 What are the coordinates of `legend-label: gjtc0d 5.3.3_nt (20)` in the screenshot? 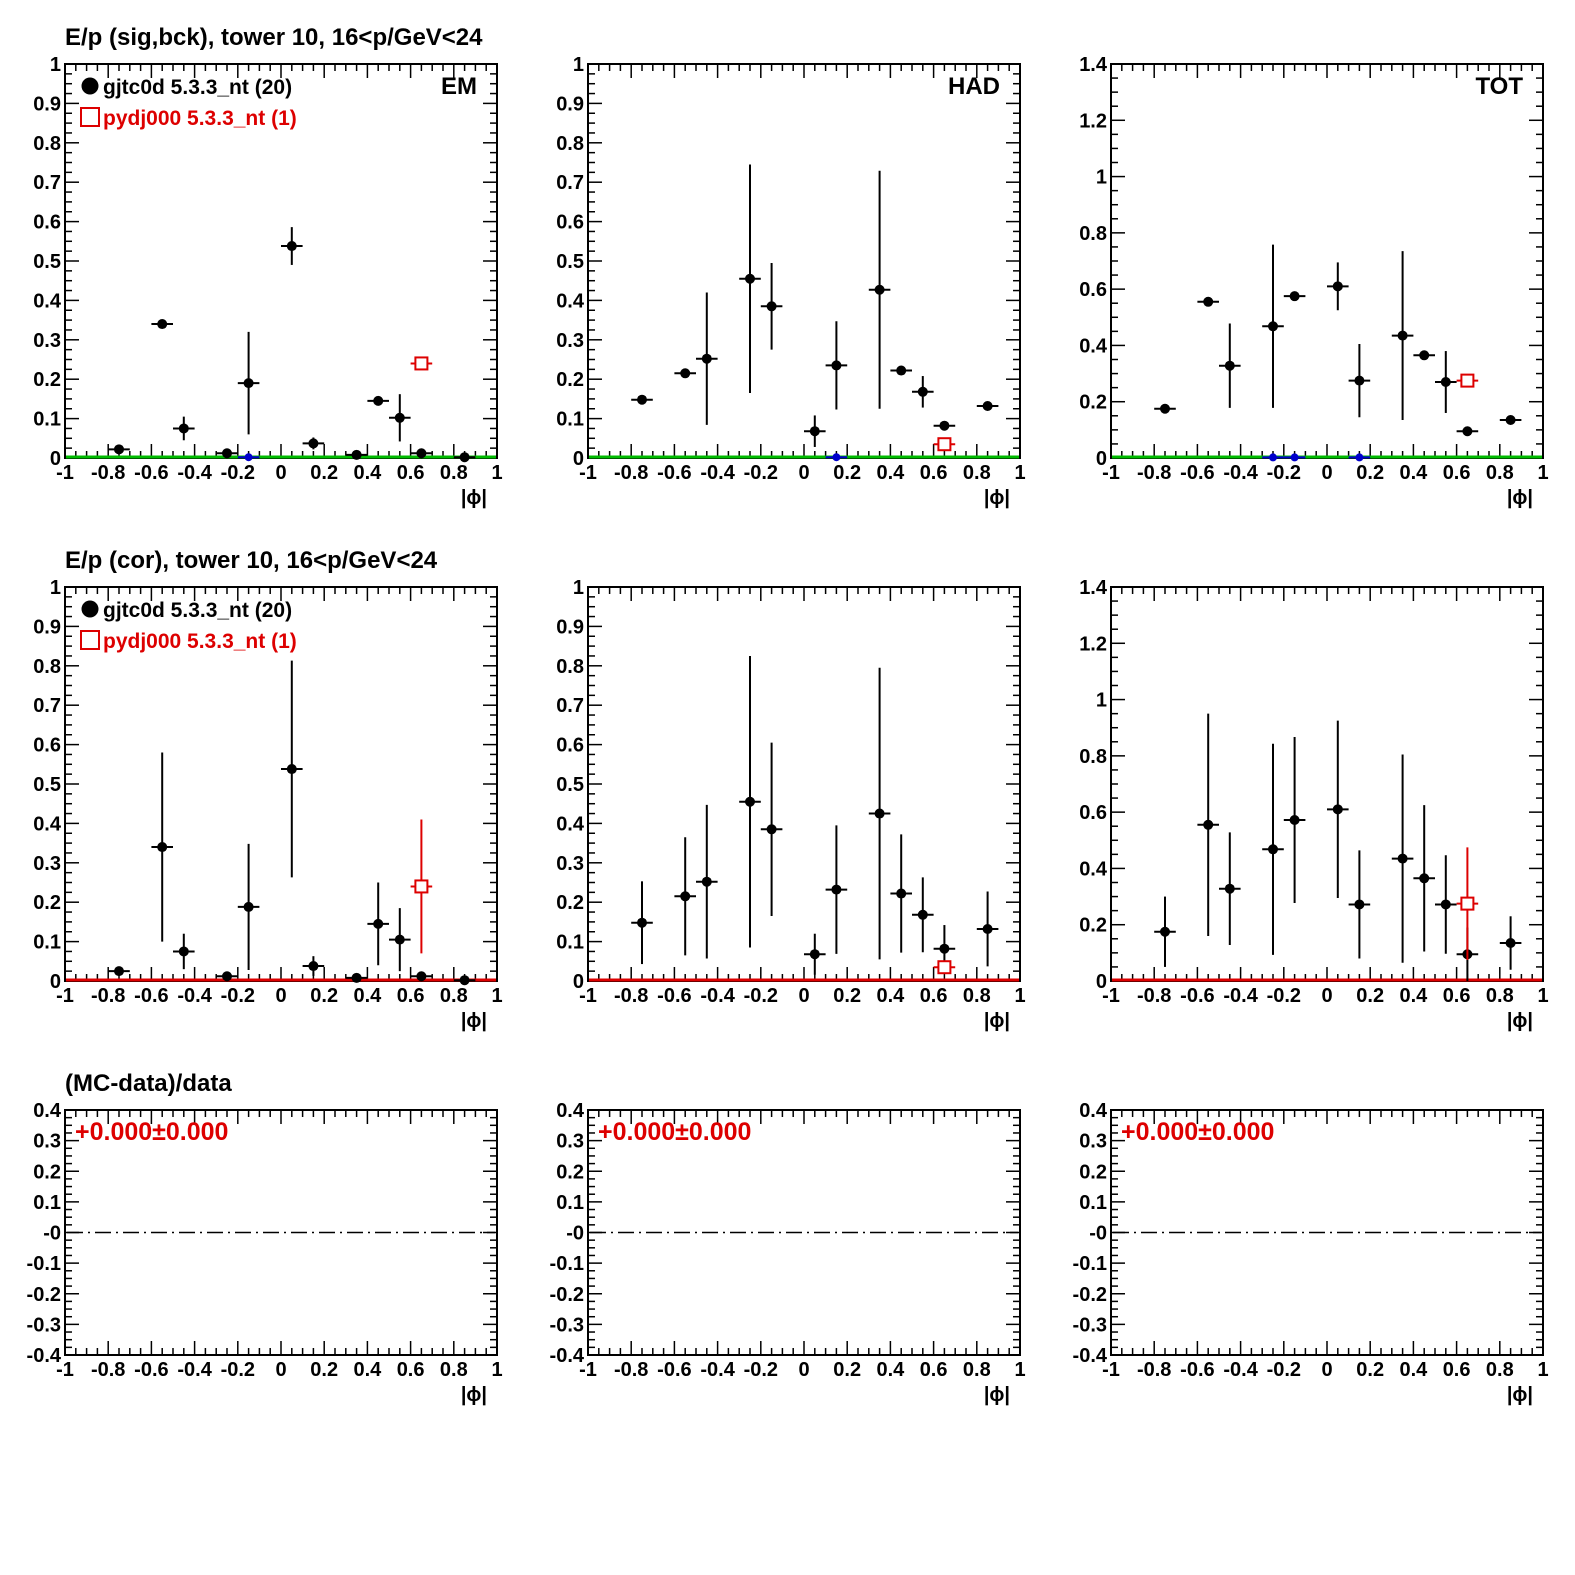 It's located at (197, 87).